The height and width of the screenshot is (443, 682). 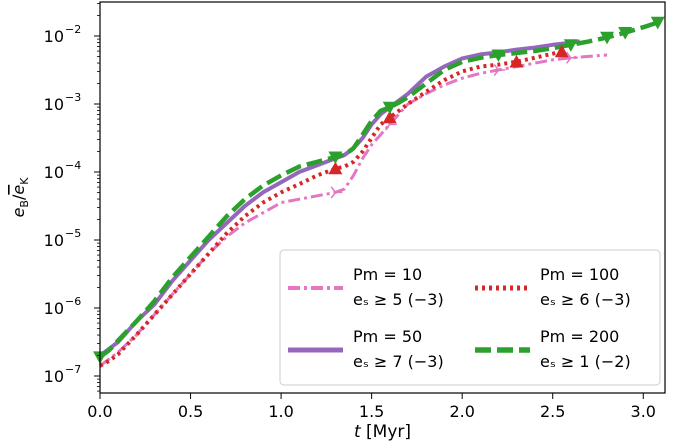 I want to click on y-axis-label: eB/eK, so click(x=20, y=197).